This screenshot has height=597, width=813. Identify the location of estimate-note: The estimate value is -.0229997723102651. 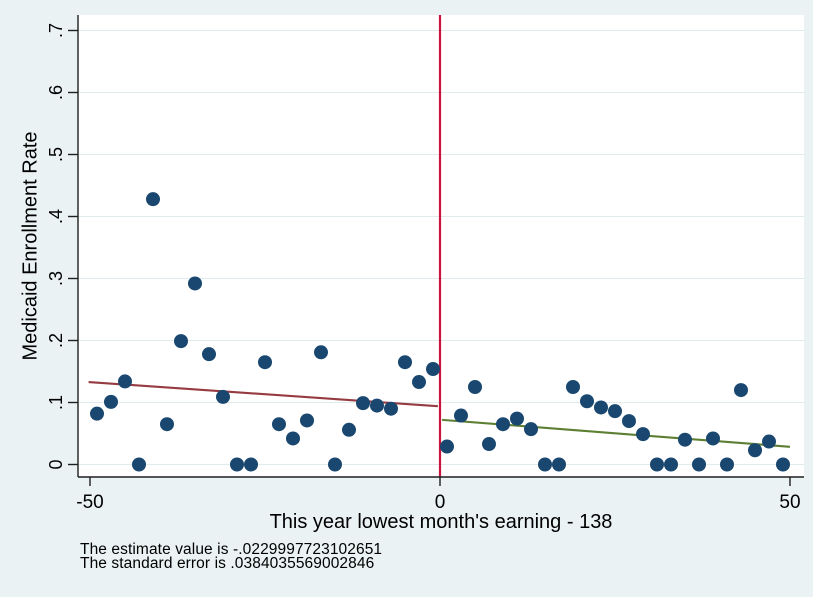
(231, 549).